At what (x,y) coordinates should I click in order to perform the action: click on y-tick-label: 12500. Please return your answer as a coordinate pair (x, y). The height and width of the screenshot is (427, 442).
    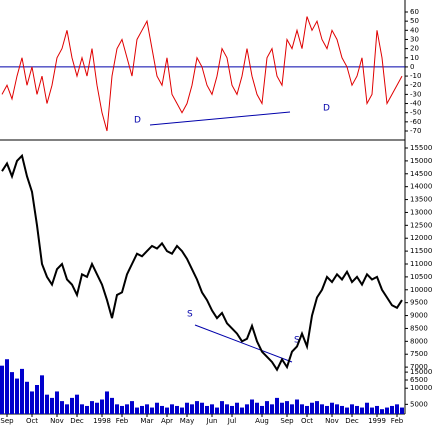
    Looking at the image, I should click on (421, 225).